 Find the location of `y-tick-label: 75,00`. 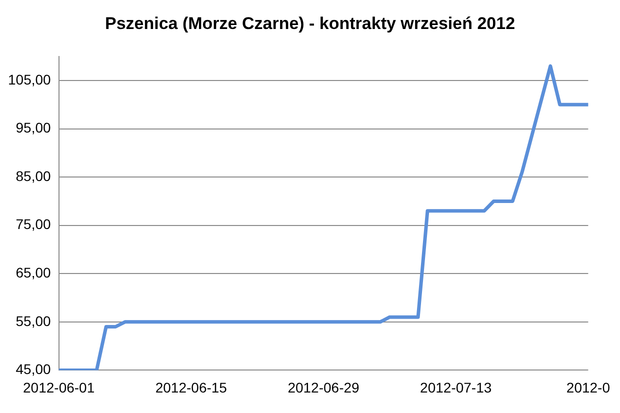

y-tick-label: 75,00 is located at coordinates (34, 224).